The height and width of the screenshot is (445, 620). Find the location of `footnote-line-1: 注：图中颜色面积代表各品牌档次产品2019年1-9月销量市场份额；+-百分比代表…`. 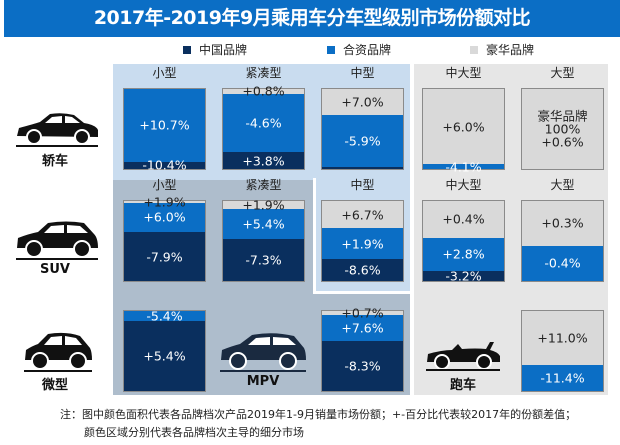

footnote-line-1: 注：图中颜色面积代表各品牌档次产品2019年1-9月销量市场份额；+-百分比代表… is located at coordinates (318, 414).